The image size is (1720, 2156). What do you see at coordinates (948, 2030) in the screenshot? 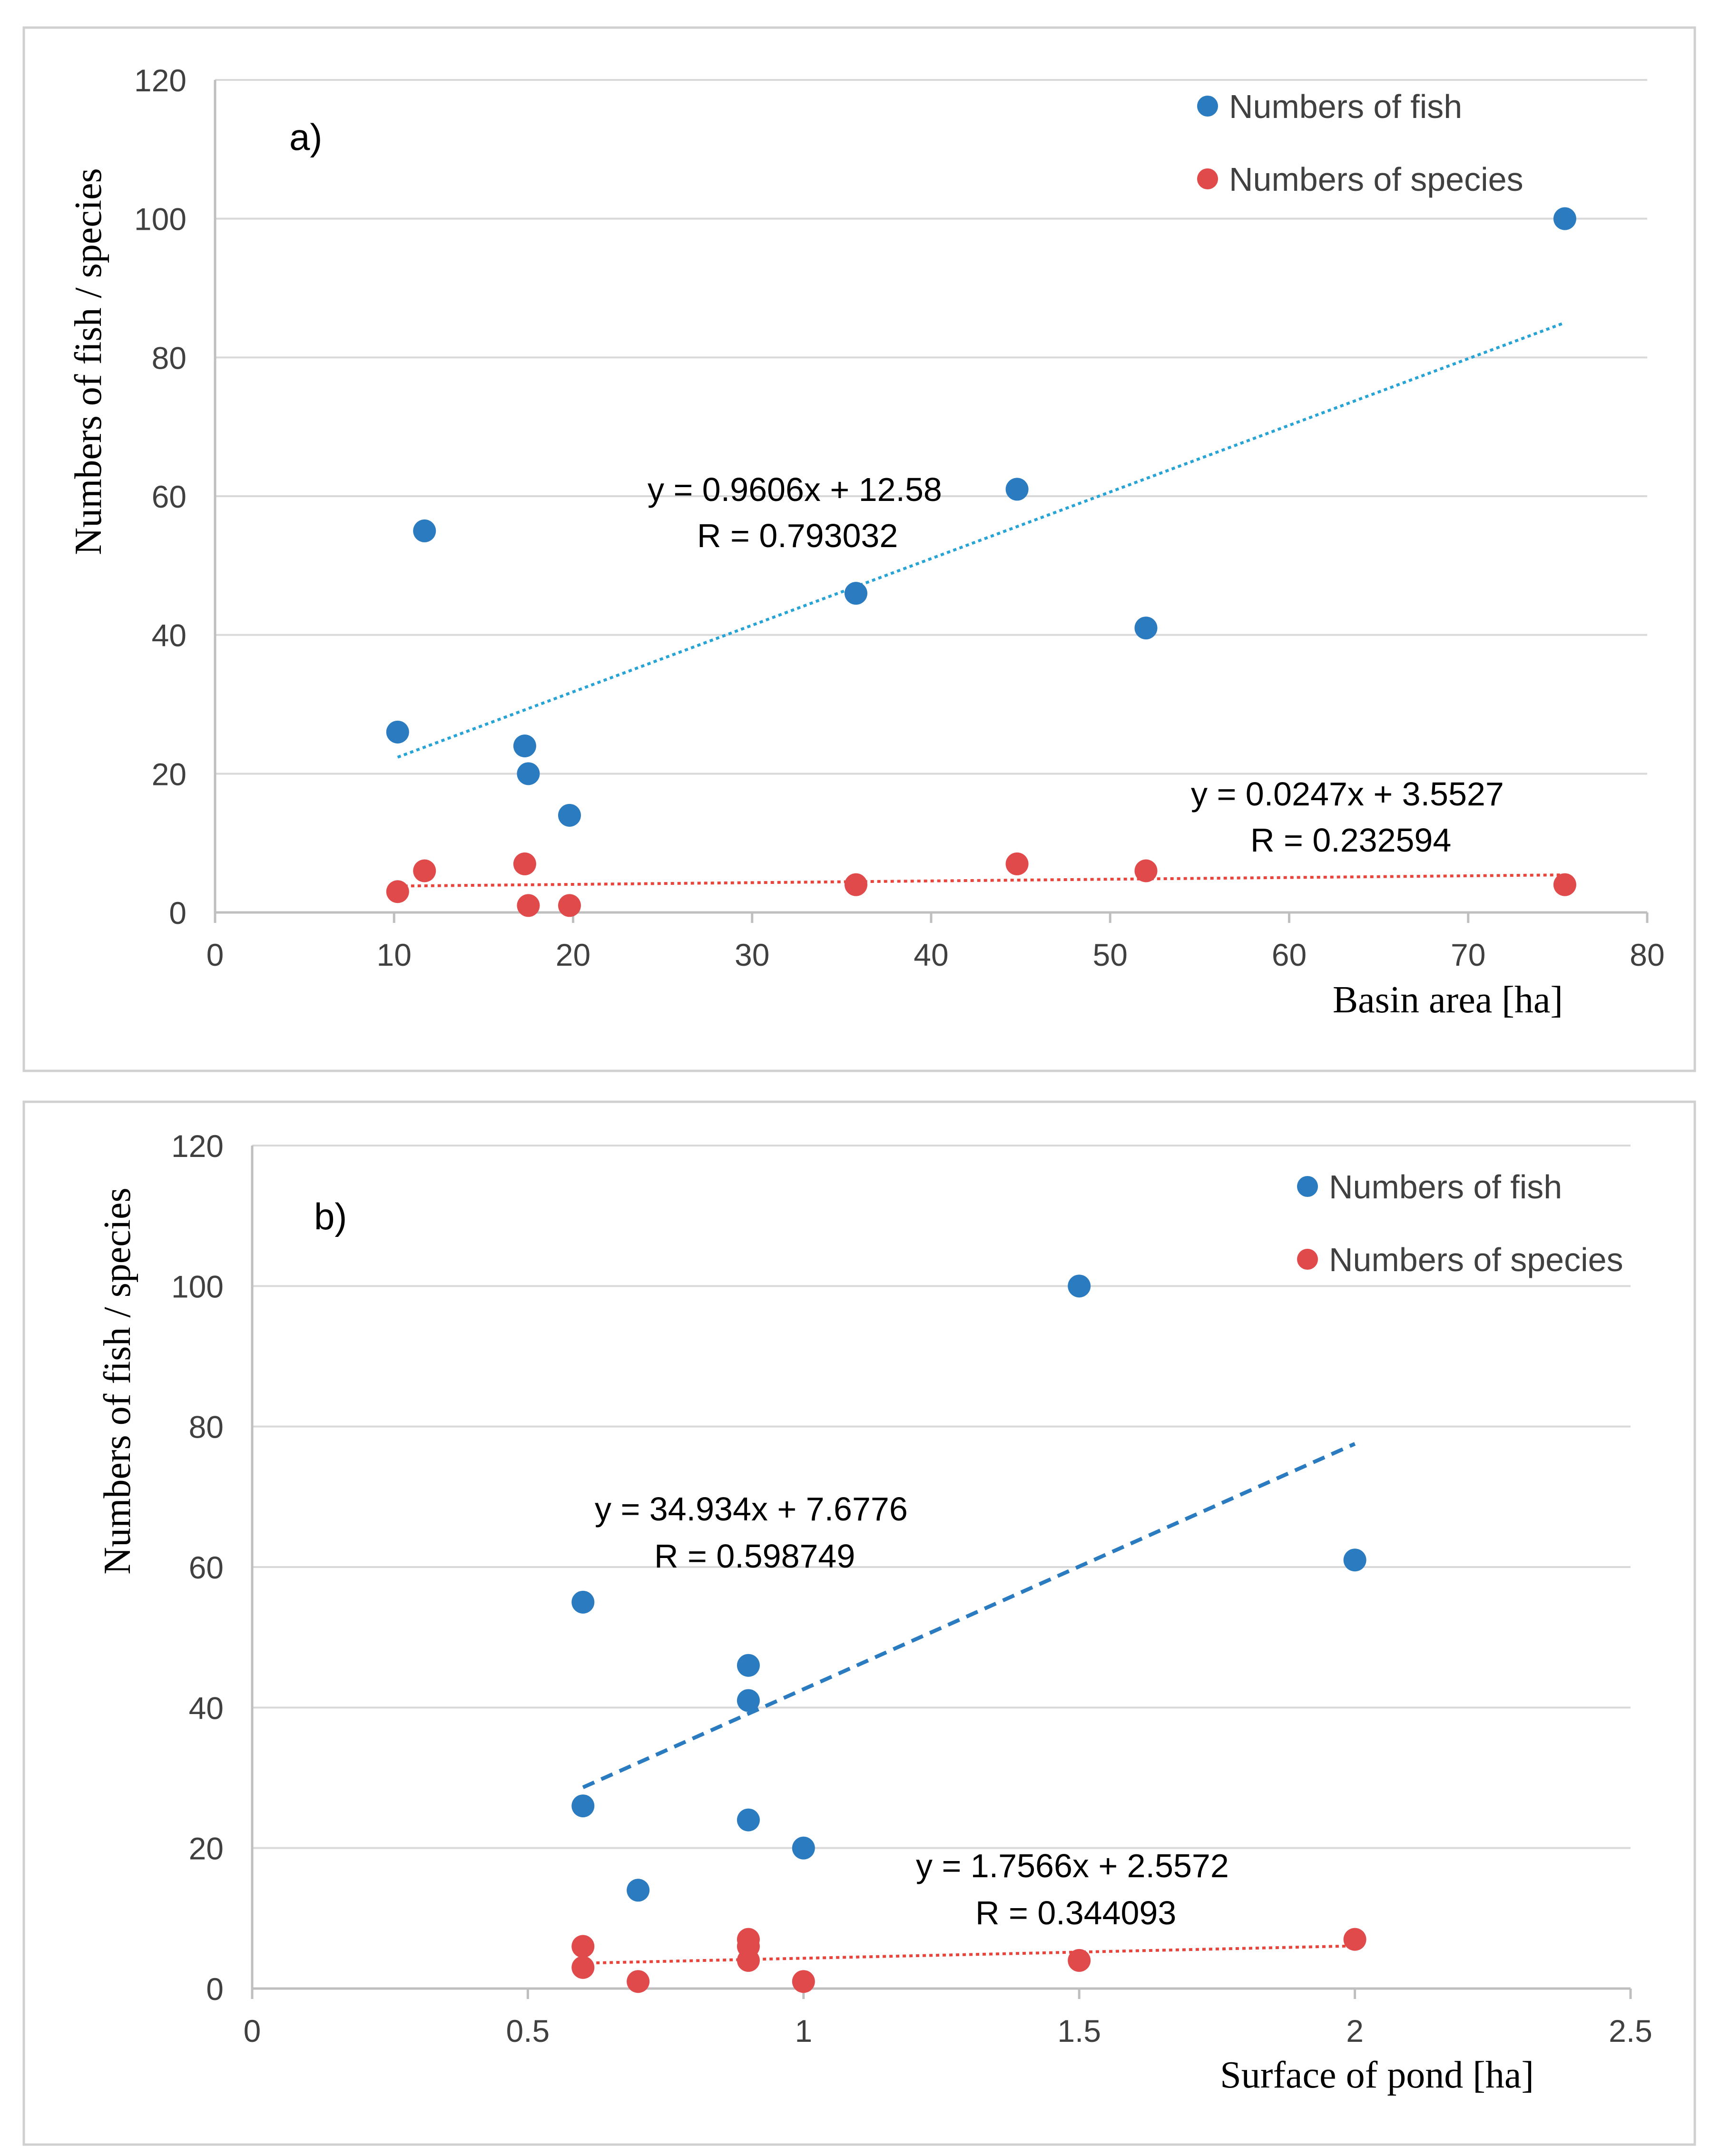
I see `x-tick-labels-b: 0 0.5 1 1.5 2 2.5` at bounding box center [948, 2030].